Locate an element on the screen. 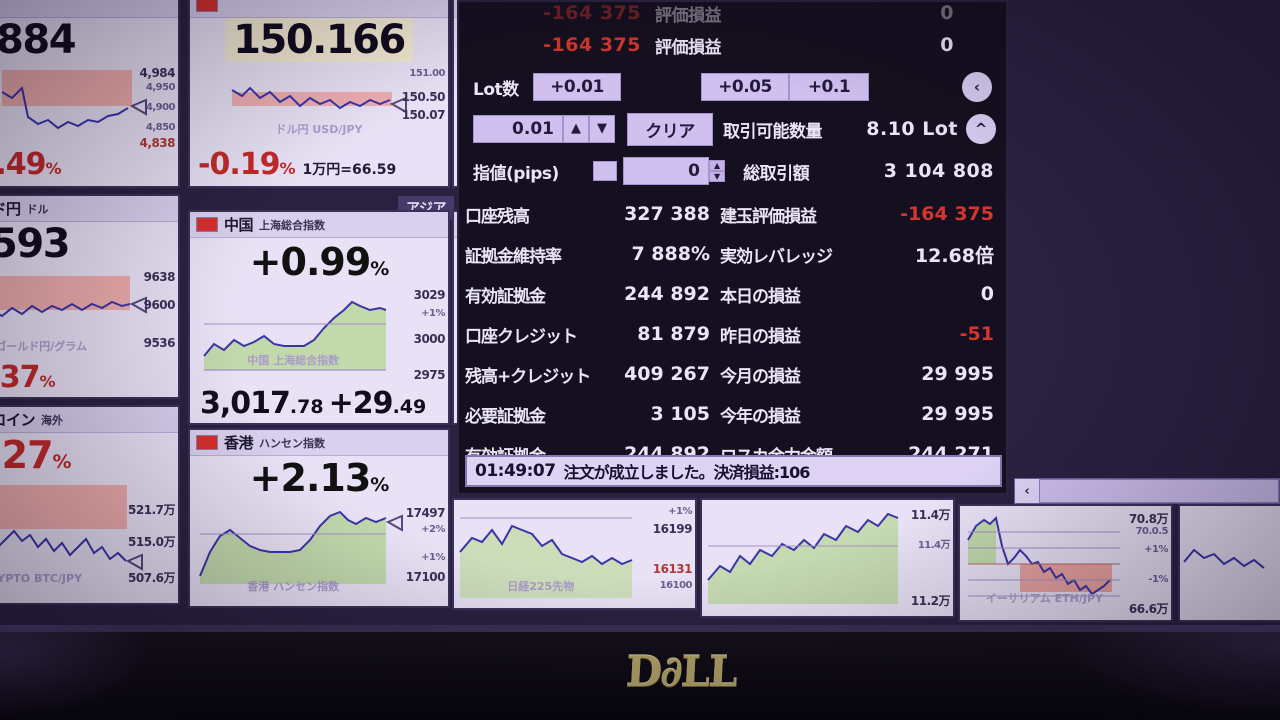 This screenshot has width=1280, height=720. chart-watermark: ドル円 USD/JPY is located at coordinates (319, 129).